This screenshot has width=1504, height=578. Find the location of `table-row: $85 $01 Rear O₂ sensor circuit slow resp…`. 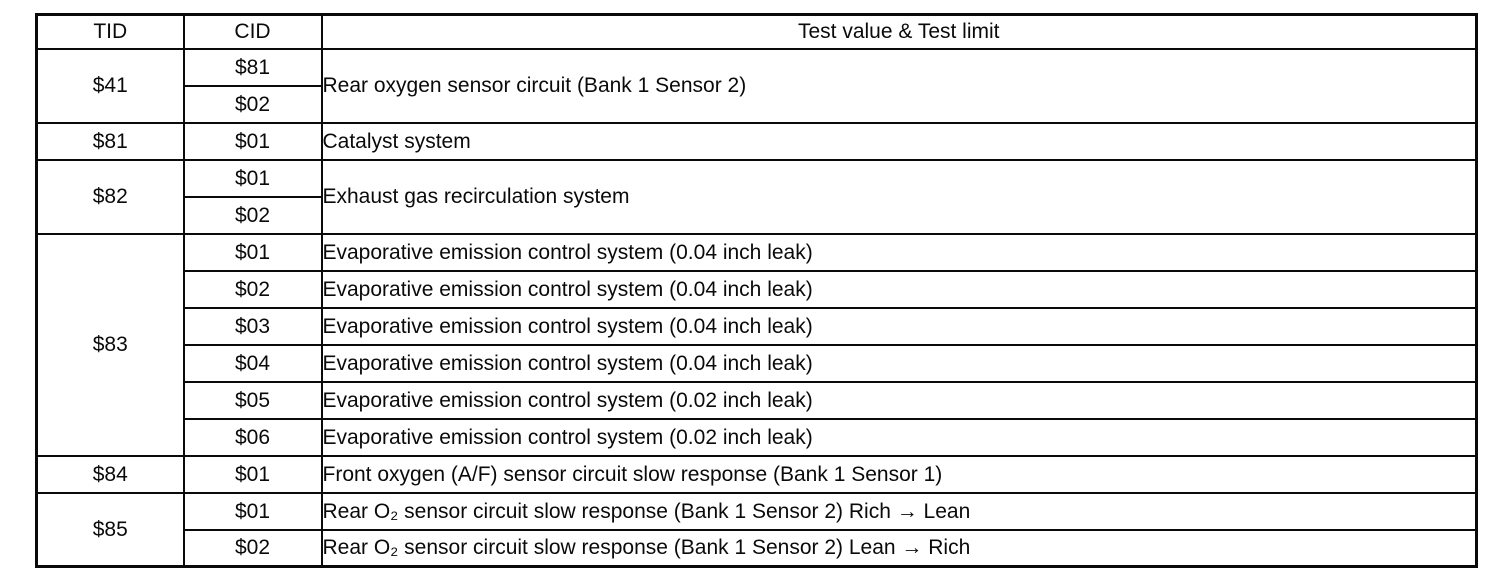

table-row: $85 $01 Rear O₂ sensor circuit slow resp… is located at coordinates (756, 529).